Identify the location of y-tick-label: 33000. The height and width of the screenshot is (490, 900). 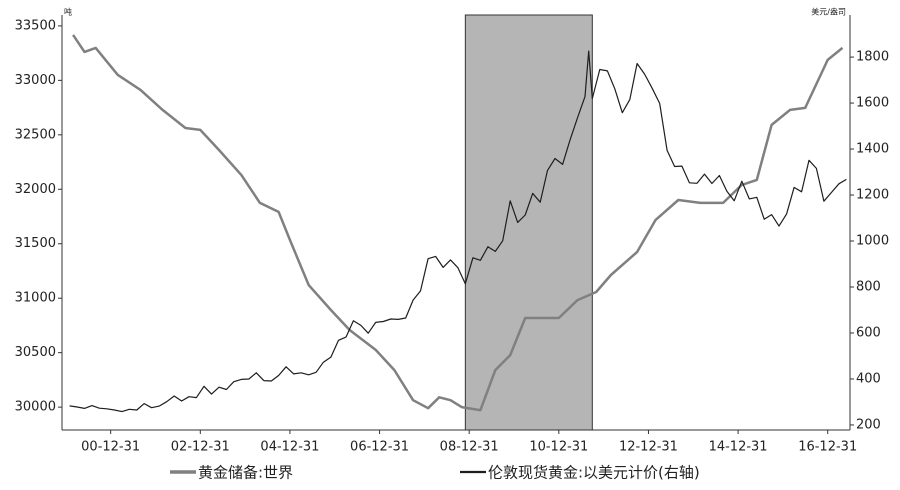
(35, 80).